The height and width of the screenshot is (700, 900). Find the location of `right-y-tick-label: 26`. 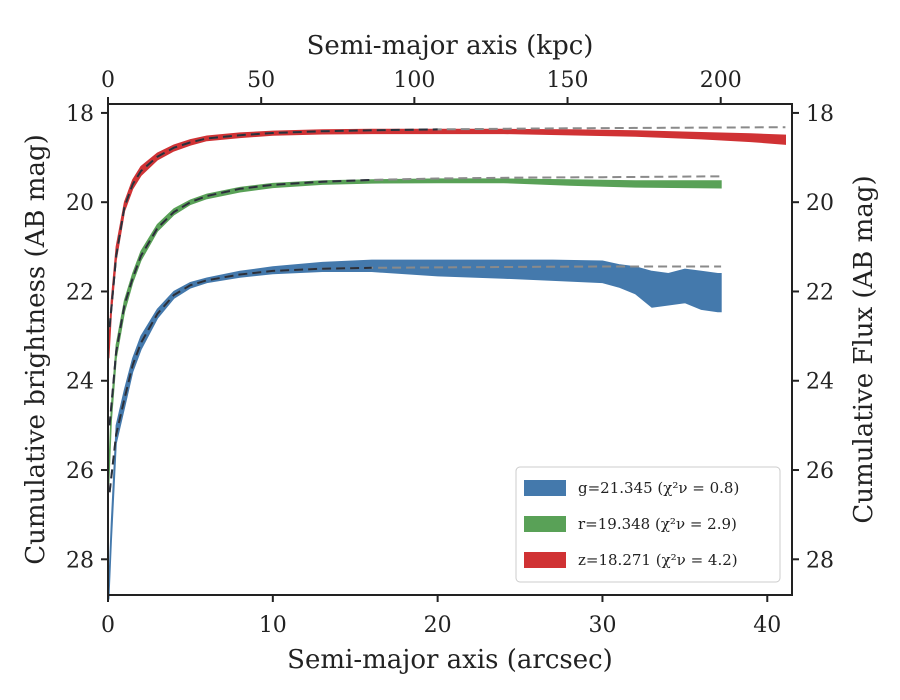

right-y-tick-label: 26 is located at coordinates (820, 471).